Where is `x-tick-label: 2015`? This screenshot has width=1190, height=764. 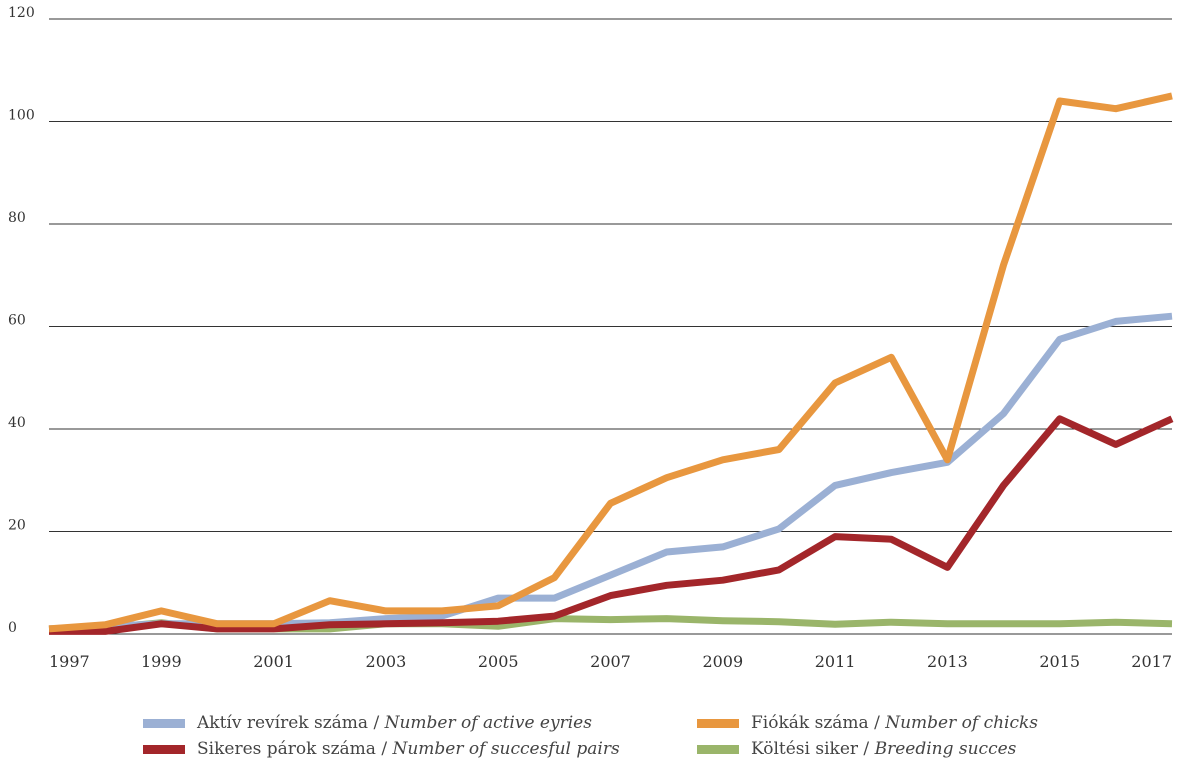 x-tick-label: 2015 is located at coordinates (1059, 661).